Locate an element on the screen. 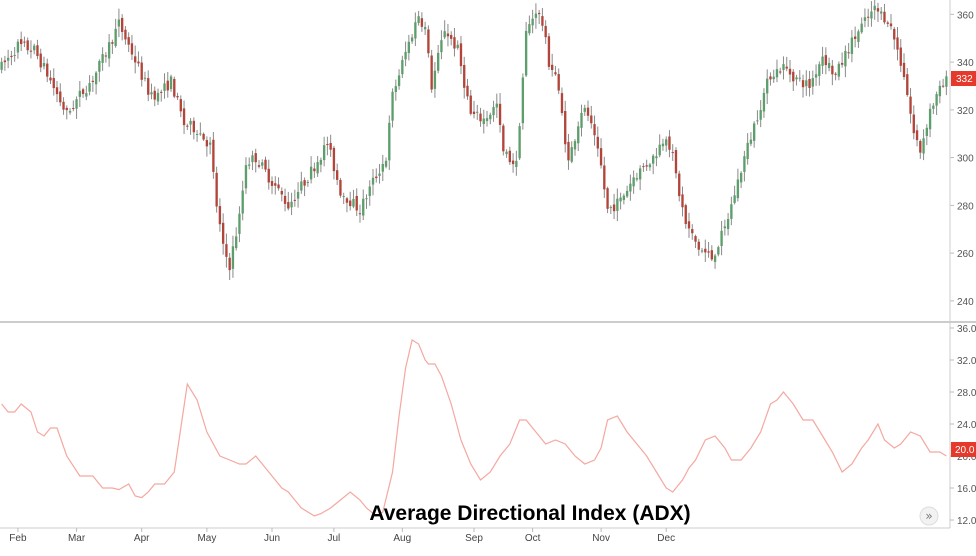 This screenshot has height=556, width=976. scroll-right-button-bg is located at coordinates (929, 516).